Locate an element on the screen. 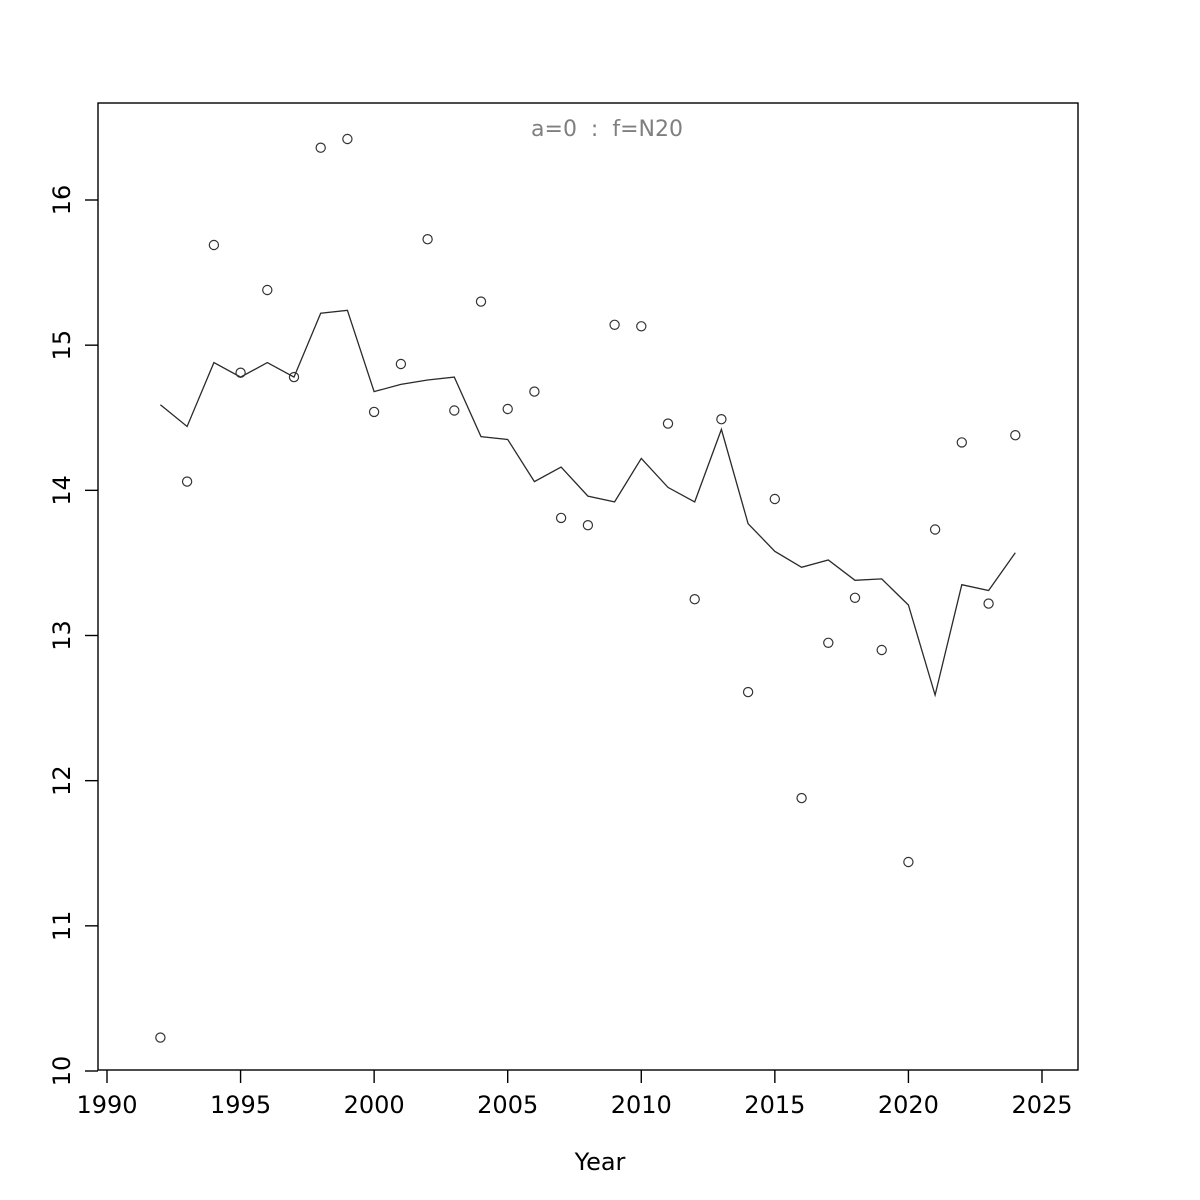 The image size is (1200, 1200). x-axis-tick-label: 2010 is located at coordinates (641, 1105).